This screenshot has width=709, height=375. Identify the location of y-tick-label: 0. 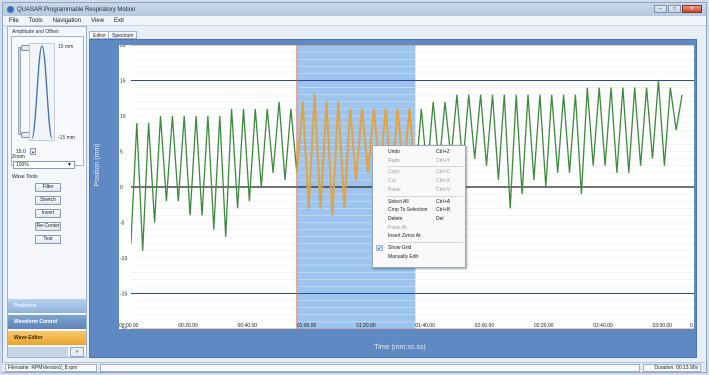
(121, 188).